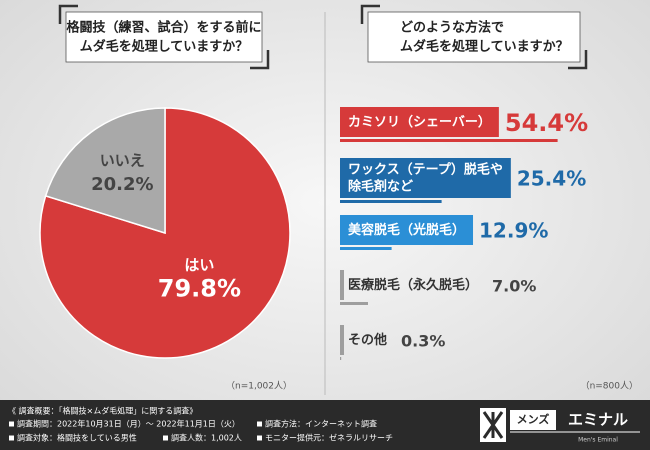  What do you see at coordinates (321, 424) in the screenshot?
I see `footer-item: 調査方法：インターネット調査` at bounding box center [321, 424].